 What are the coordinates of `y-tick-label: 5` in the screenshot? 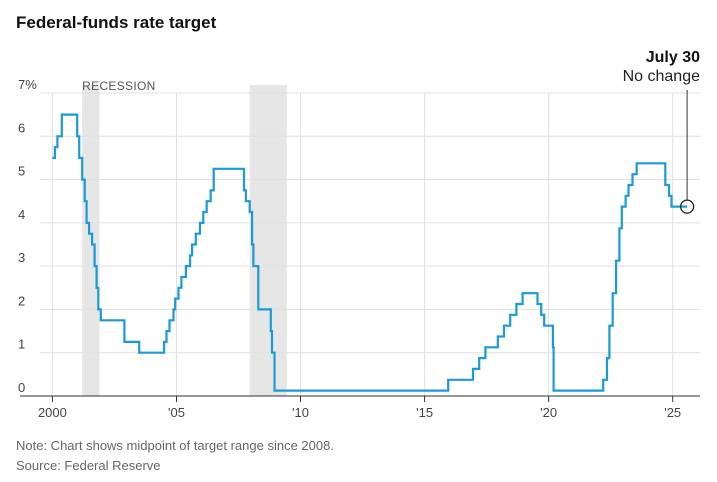 It's located at (21, 171).